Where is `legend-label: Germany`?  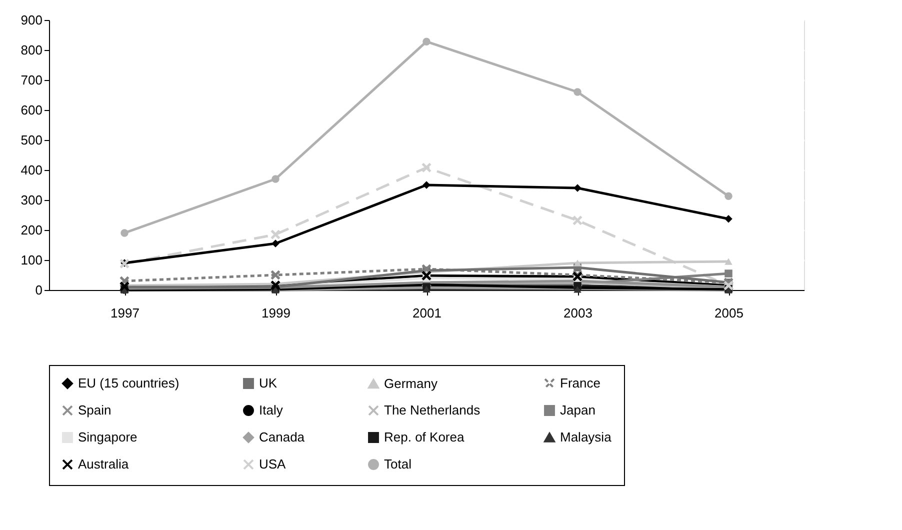 legend-label: Germany is located at coordinates (411, 383).